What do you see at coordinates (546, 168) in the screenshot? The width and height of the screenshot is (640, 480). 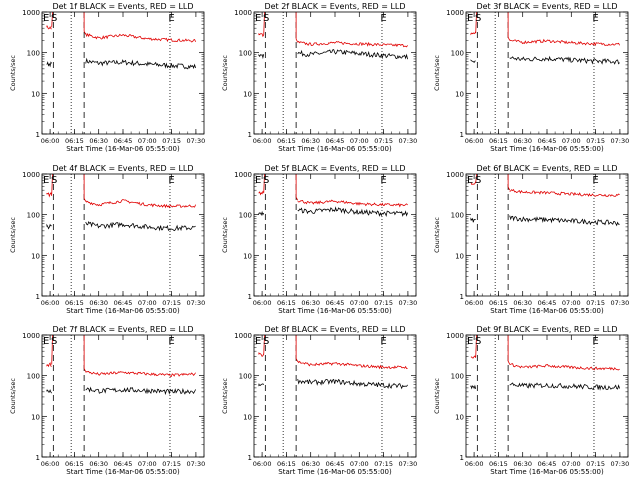 I see `panel-title: Det 6f BLACK = Events, RED = LLD` at bounding box center [546, 168].